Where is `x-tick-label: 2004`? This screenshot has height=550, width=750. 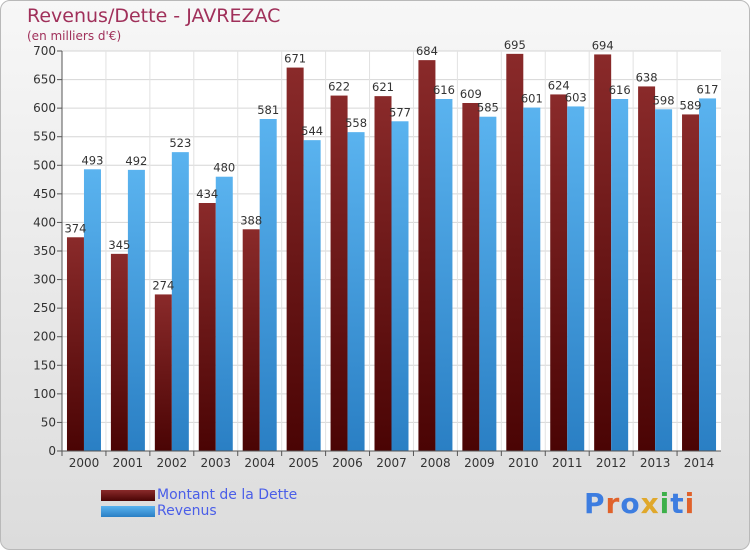 x-tick-label: 2004 is located at coordinates (259, 463).